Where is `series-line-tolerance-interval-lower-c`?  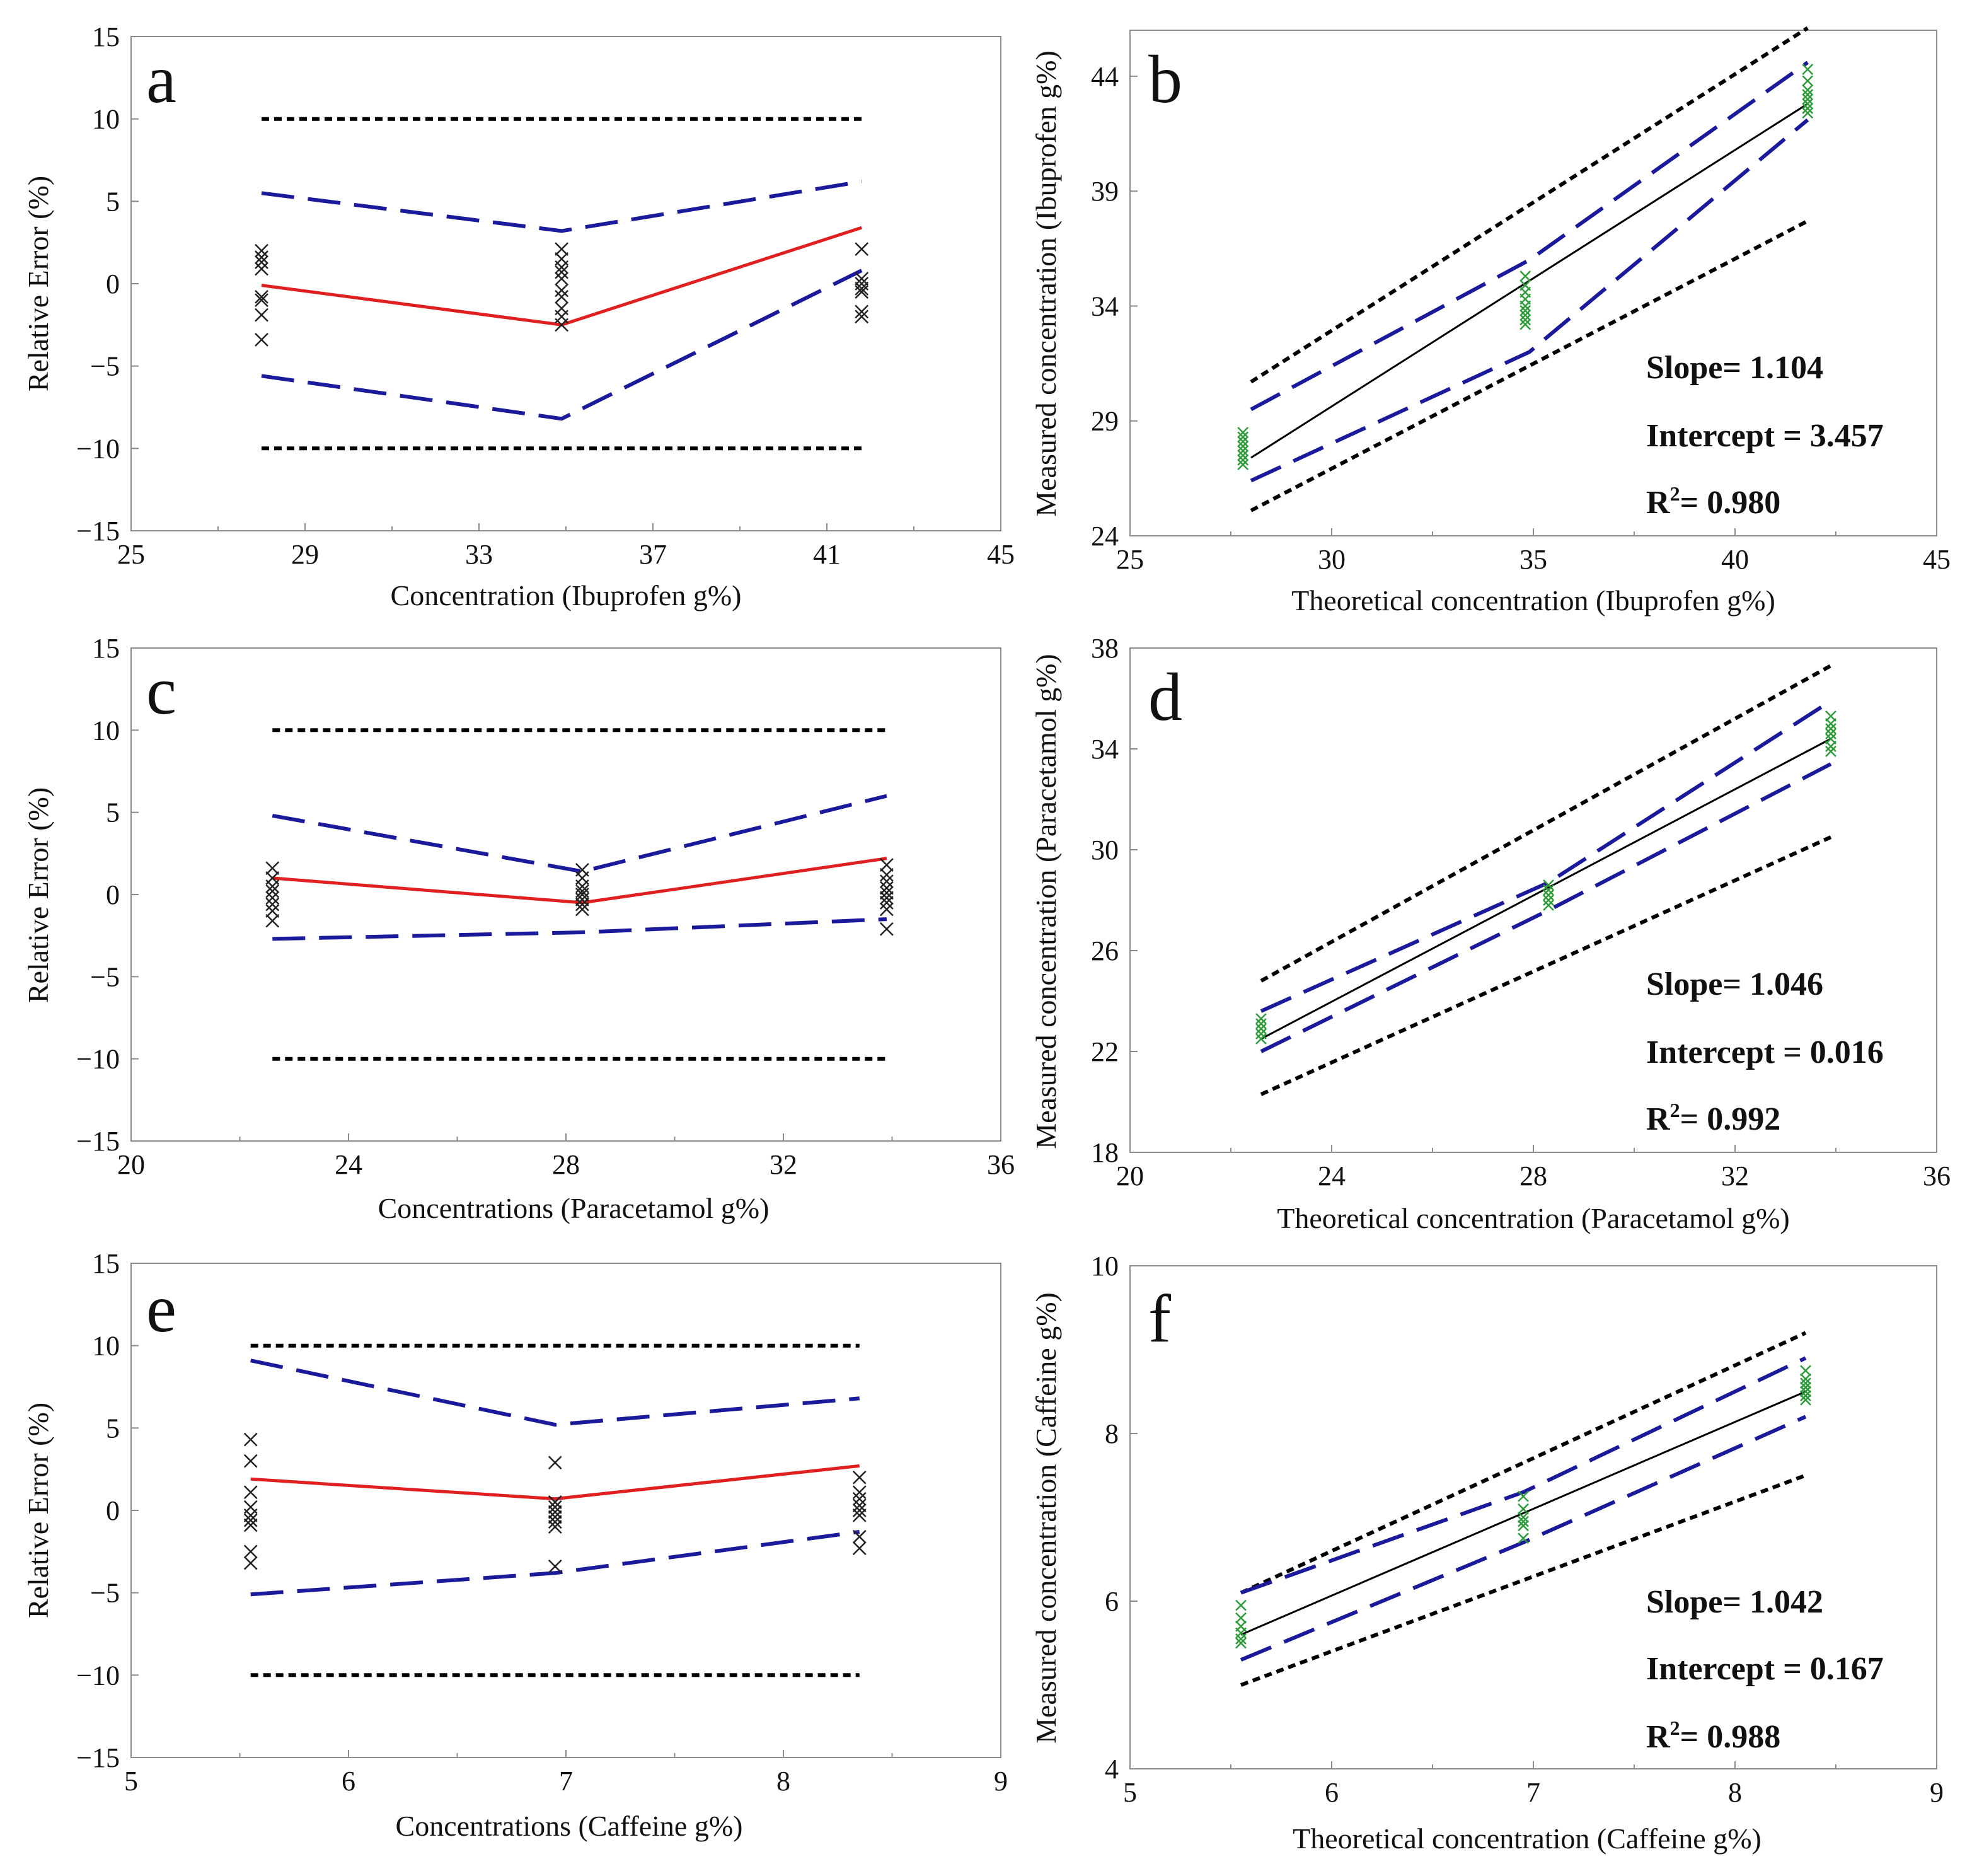
series-line-tolerance-interval-lower-c is located at coordinates (579, 929).